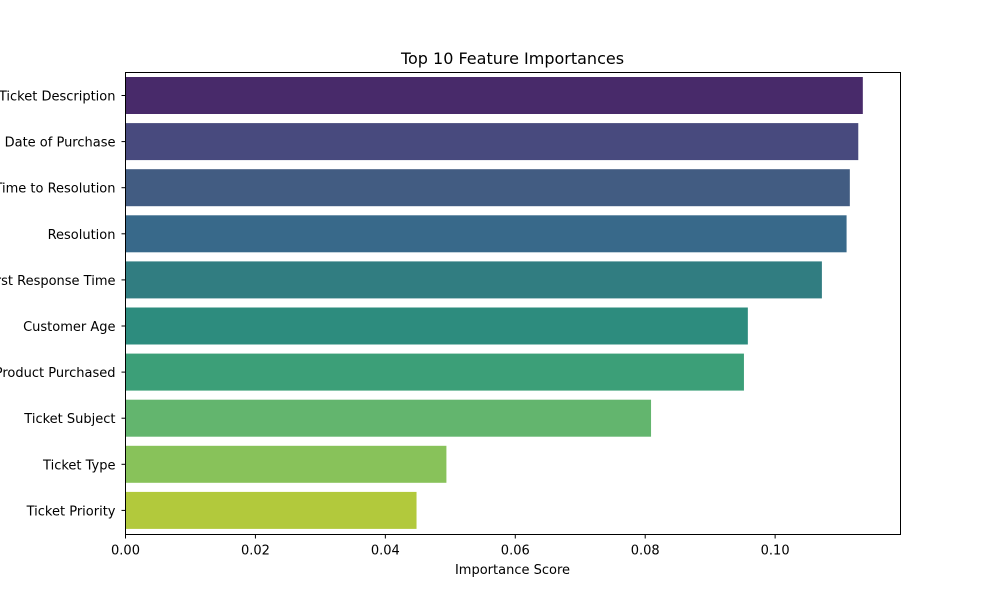 This screenshot has height=600, width=1000. I want to click on x-axis-ticks: 0.00 0.02 0.04 0.06 0.08 0.10, so click(450, 546).